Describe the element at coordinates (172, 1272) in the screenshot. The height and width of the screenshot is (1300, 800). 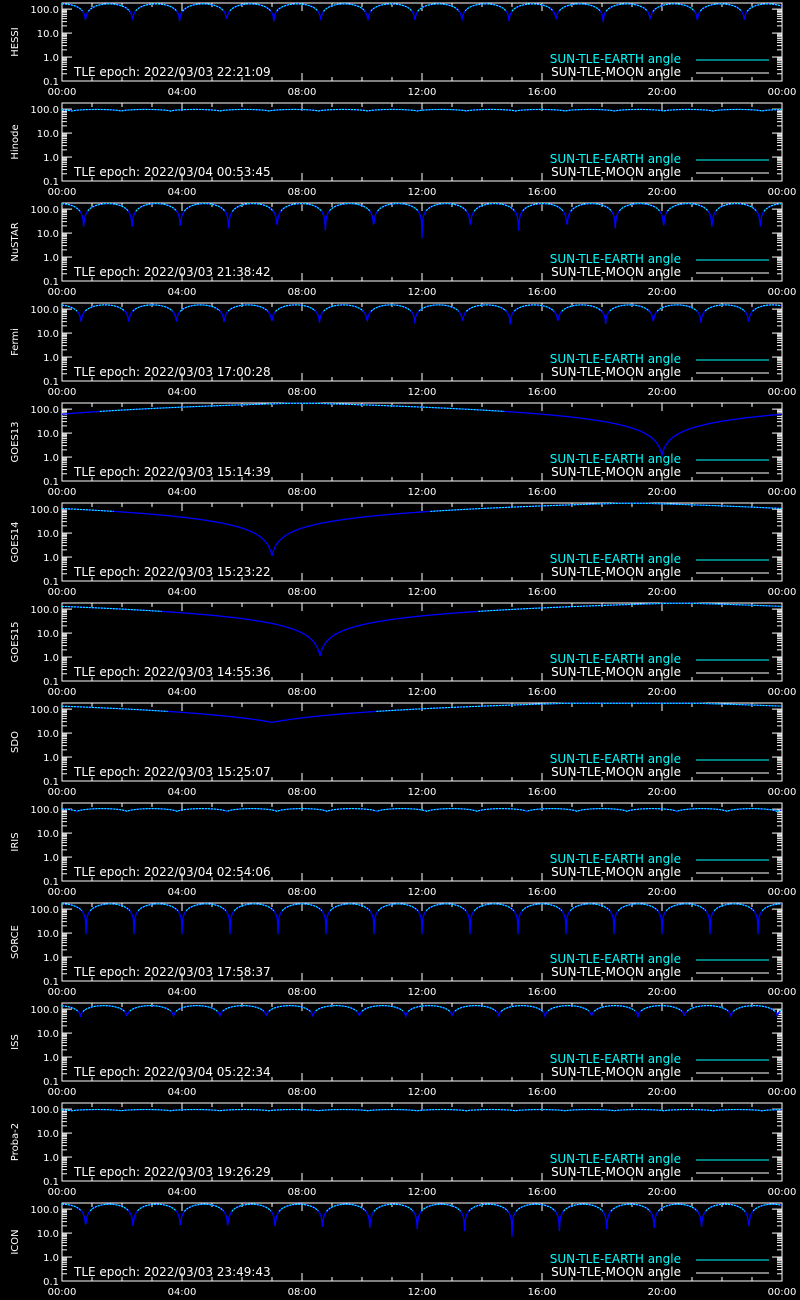
I see `tle-epoch: TLE epoch: 2022/03/03 23:49:43` at that location.